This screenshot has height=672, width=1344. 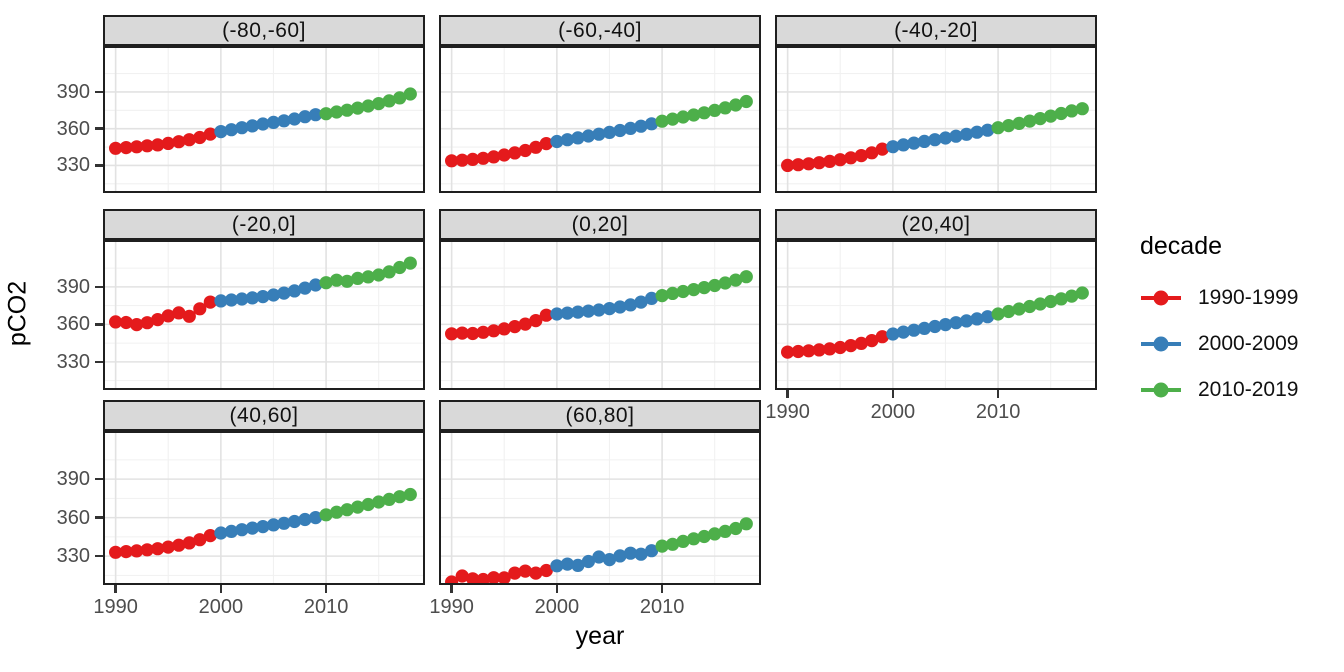 I want to click on x-axis-title: year, so click(x=600, y=636).